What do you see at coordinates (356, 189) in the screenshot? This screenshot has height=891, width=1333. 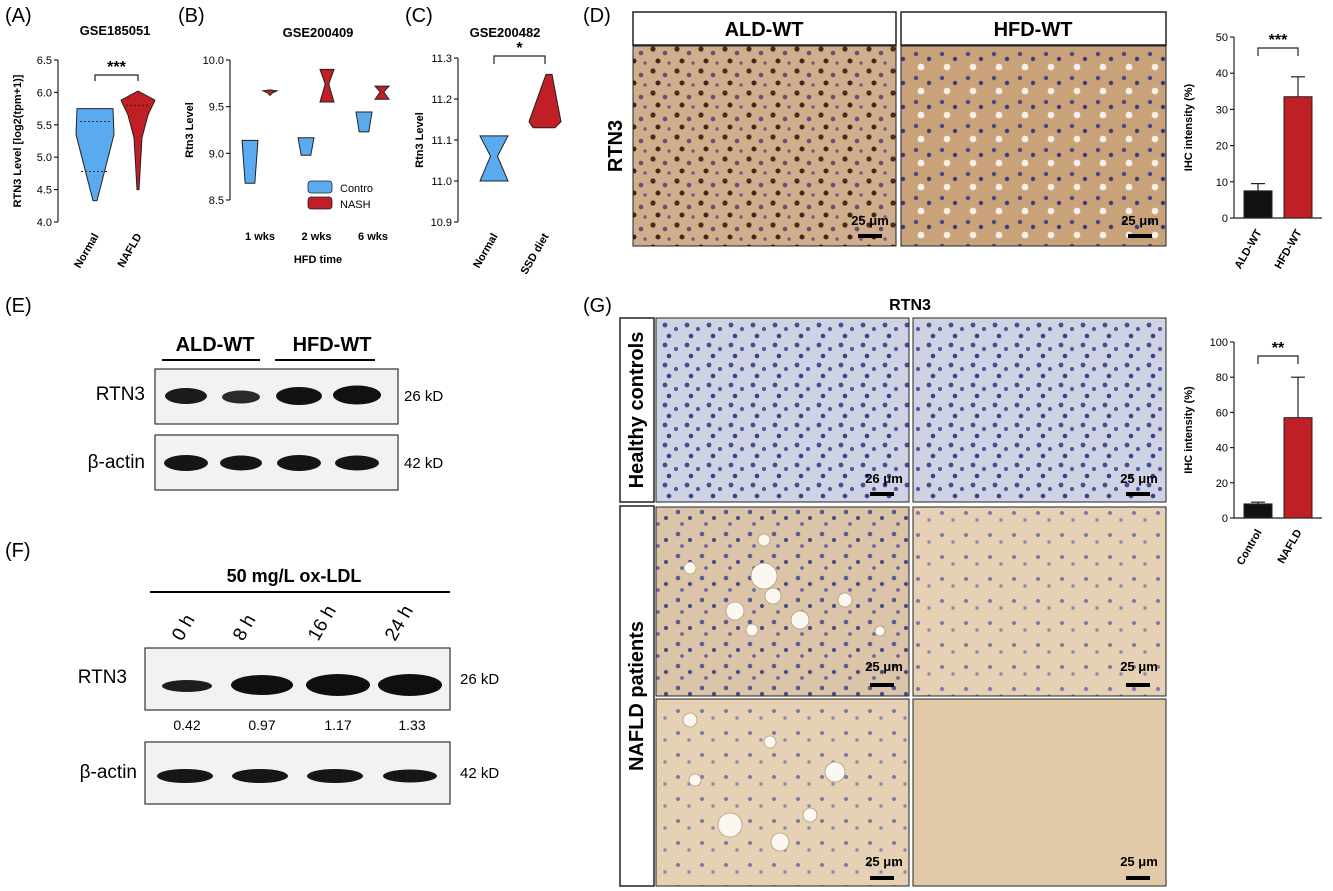 I see `legend-label-contro: Contro` at bounding box center [356, 189].